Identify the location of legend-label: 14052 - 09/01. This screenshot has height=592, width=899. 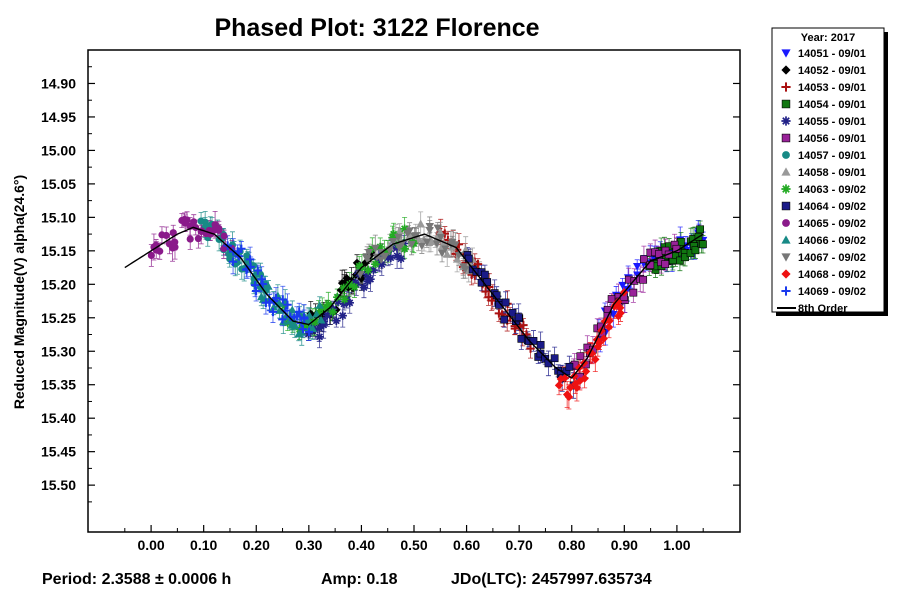
(832, 71).